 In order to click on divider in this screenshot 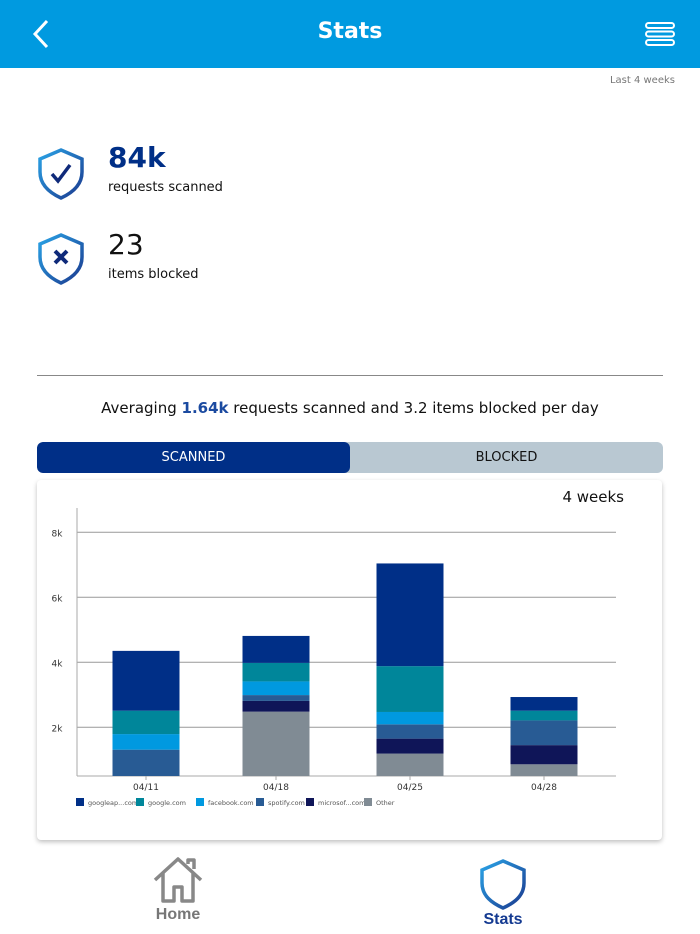, I will do `click(350, 375)`.